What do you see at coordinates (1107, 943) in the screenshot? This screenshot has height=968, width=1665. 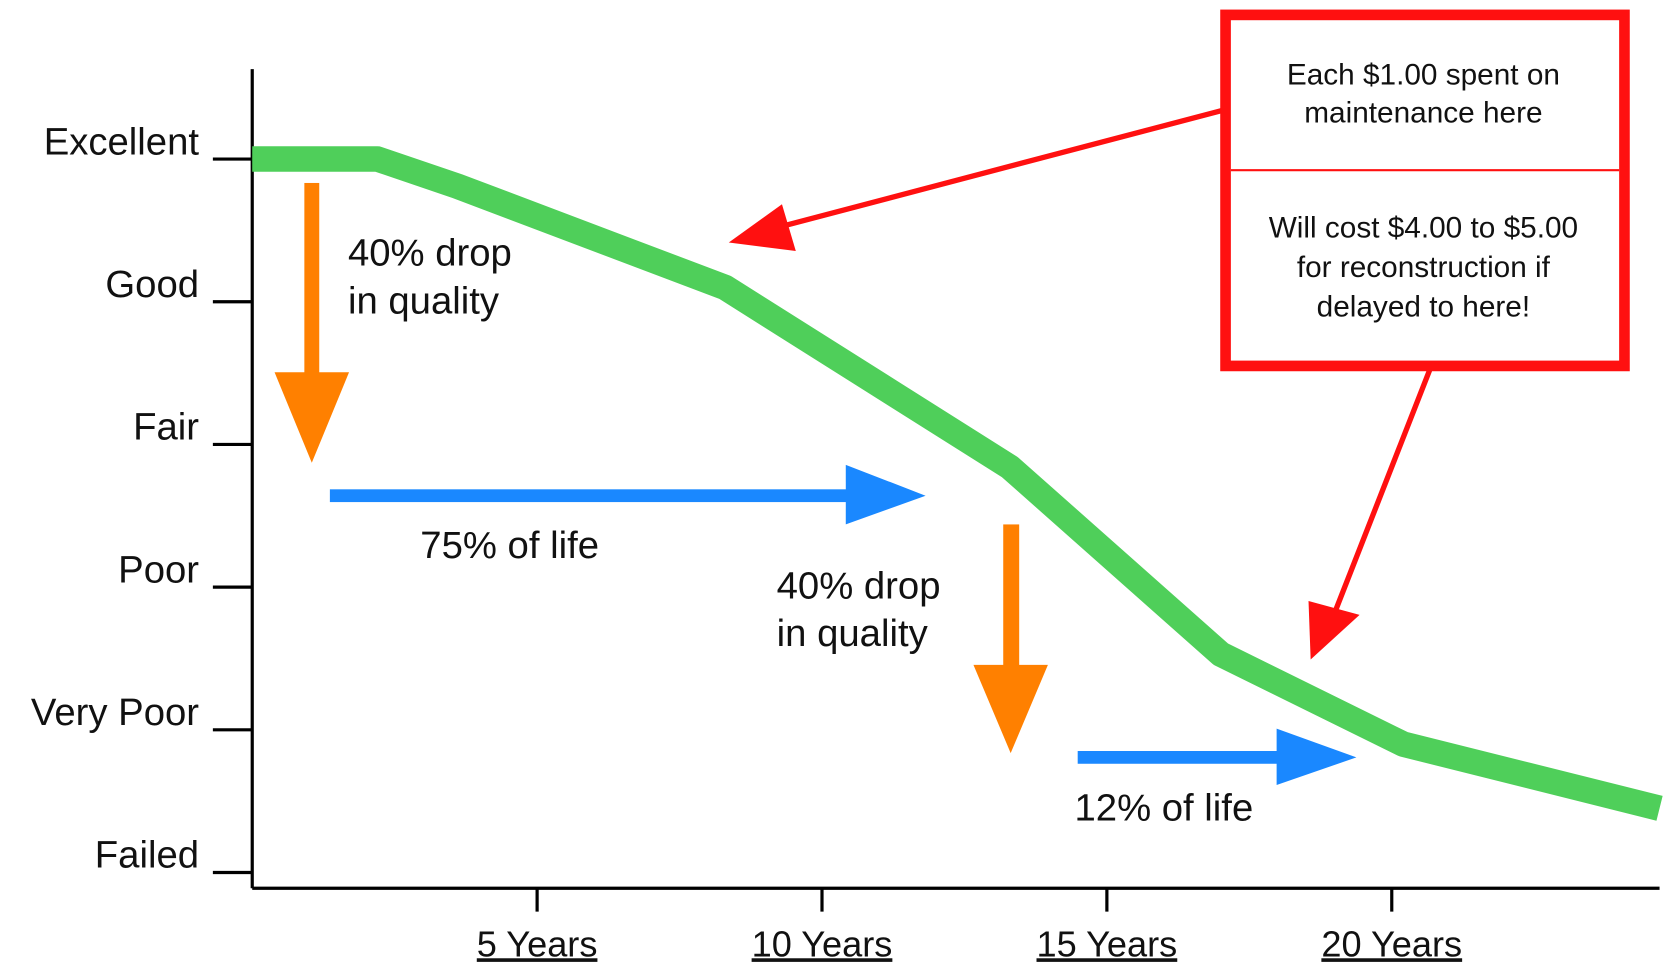 I see `x-tick-label: 15 Years` at bounding box center [1107, 943].